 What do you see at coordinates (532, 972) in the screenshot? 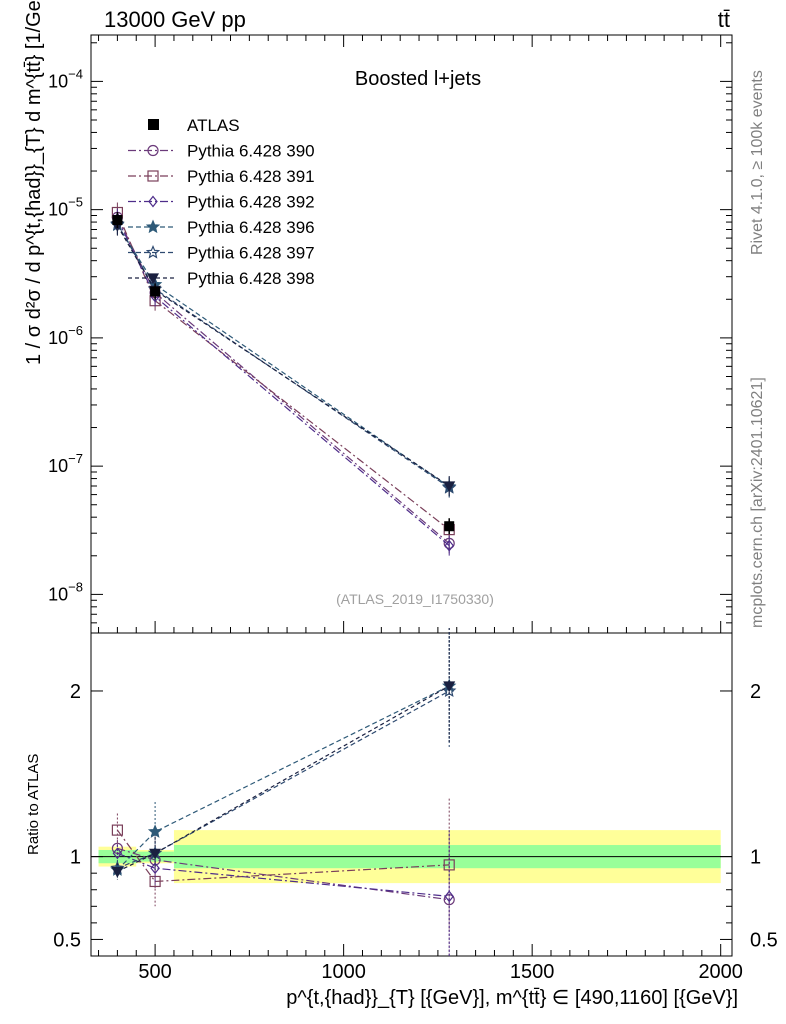
I see `x-tick-label: 1500` at bounding box center [532, 972].